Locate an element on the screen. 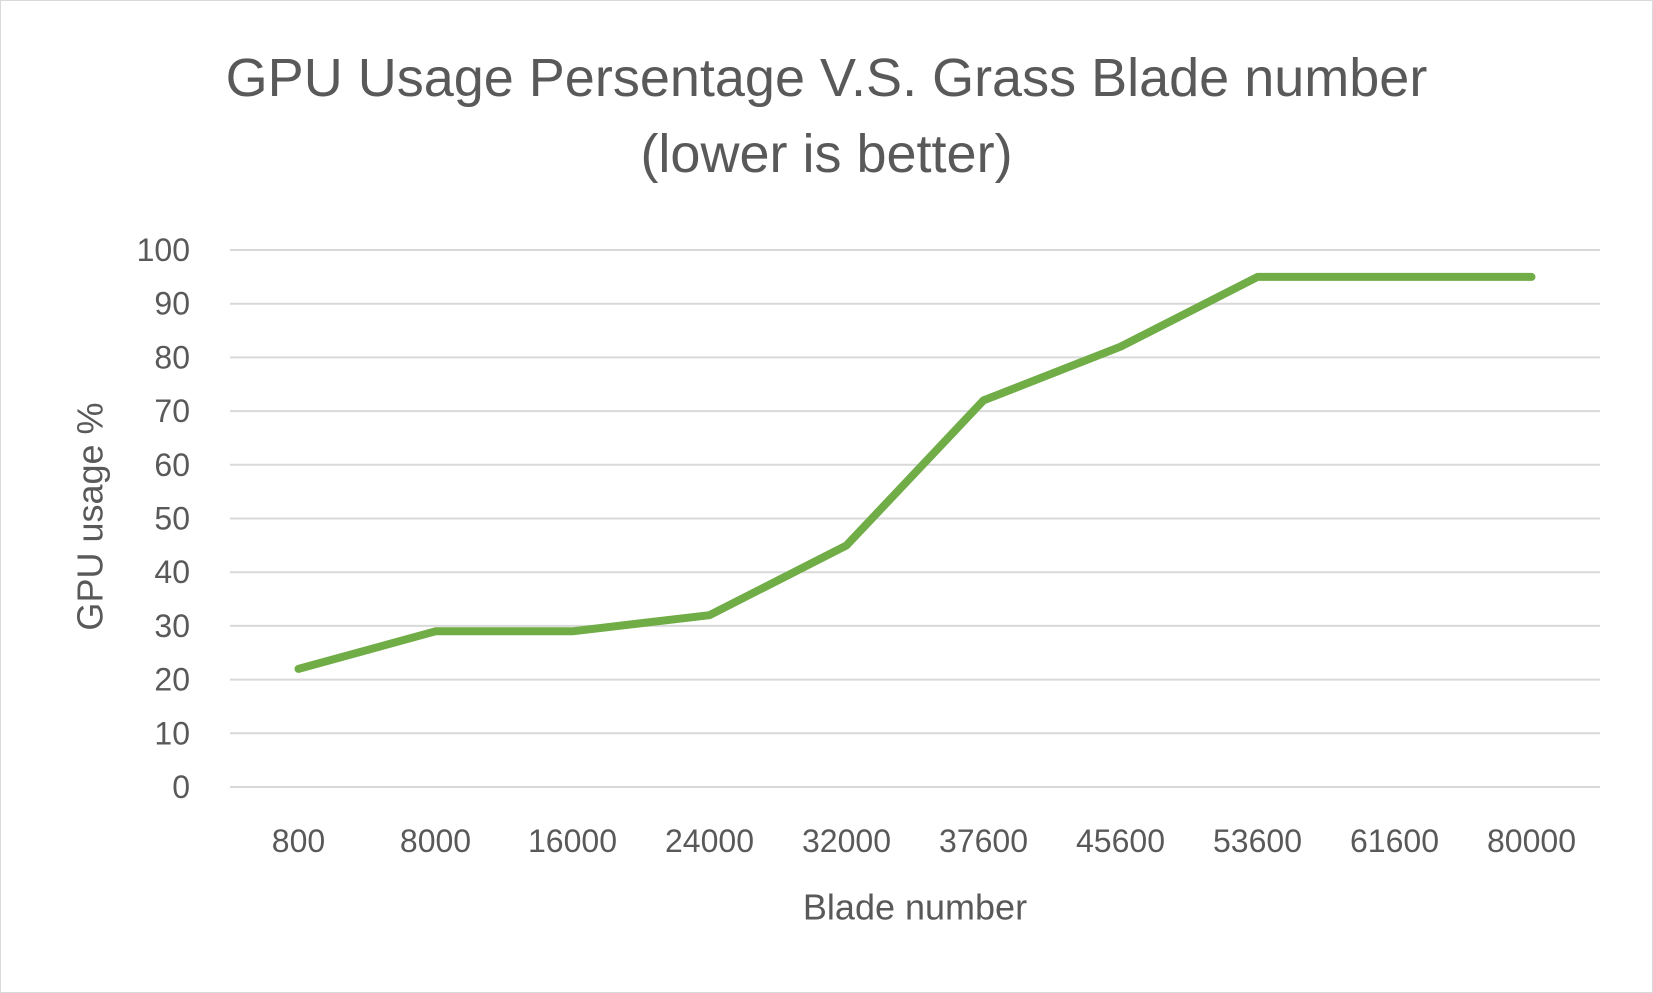 This screenshot has height=993, width=1653. y-tick-label: 60 is located at coordinates (172, 465).